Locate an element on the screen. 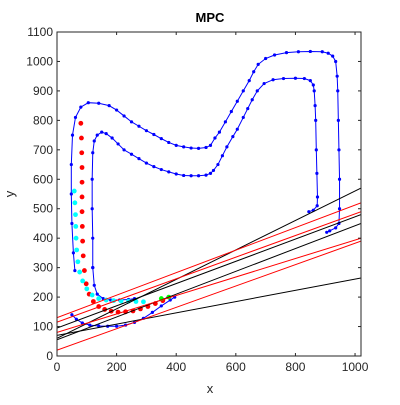  y-tick-label: 900 is located at coordinates (43, 91).